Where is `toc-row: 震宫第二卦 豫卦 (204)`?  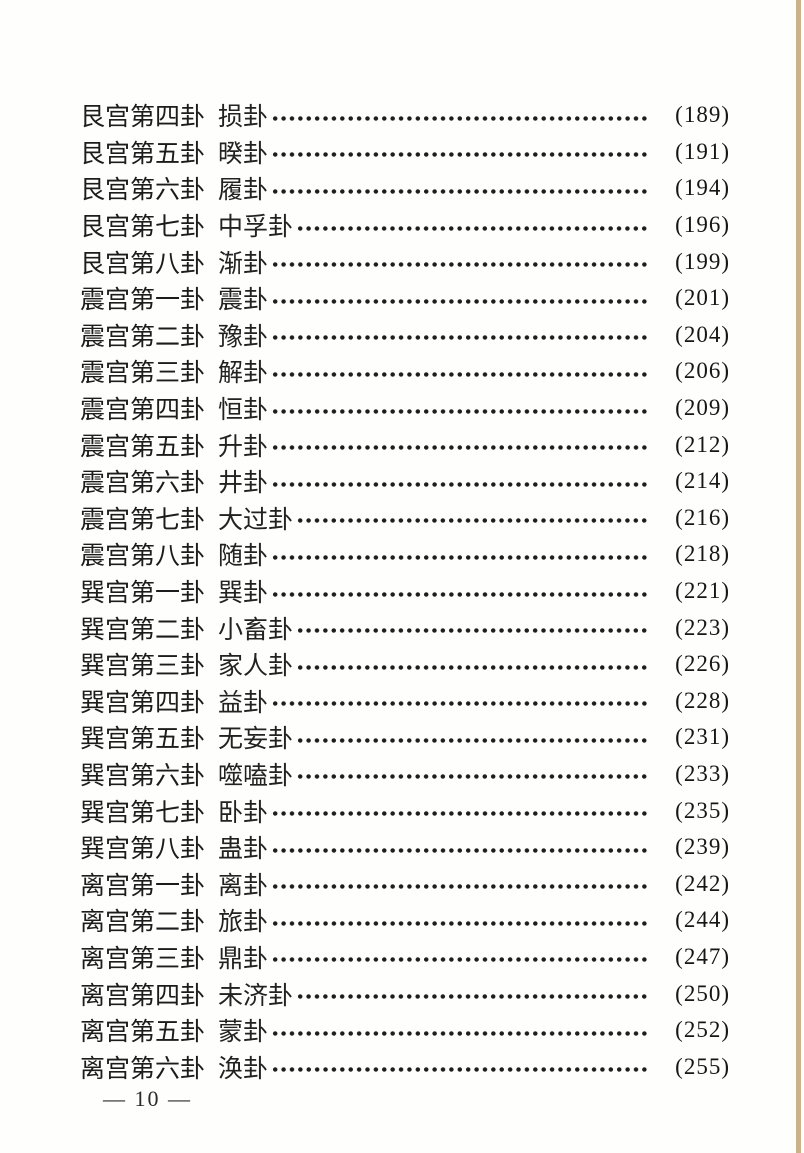 toc-row: 震宫第二卦 豫卦 (204) is located at coordinates (405, 335).